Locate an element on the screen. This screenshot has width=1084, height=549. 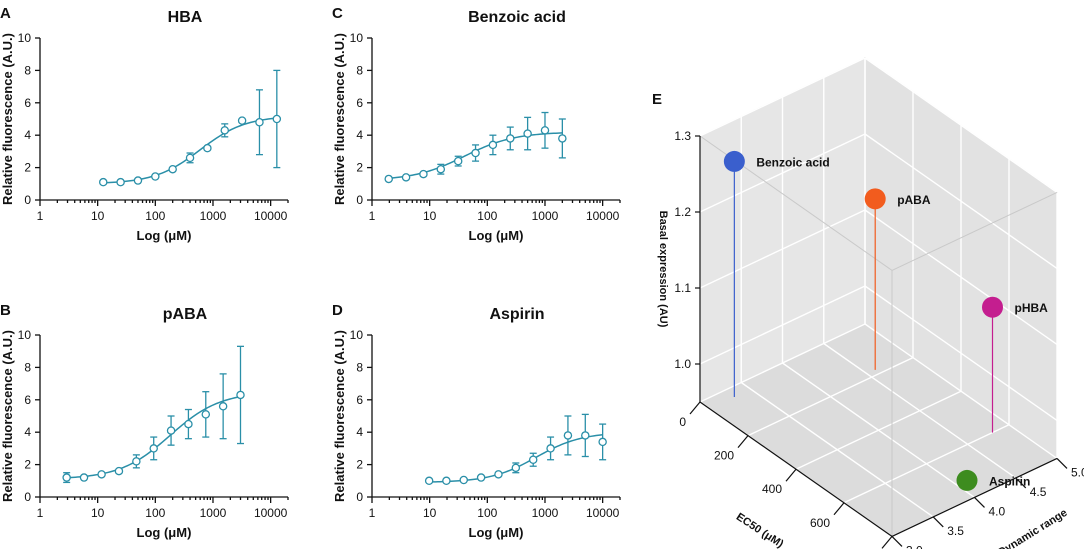
z-tick-label: 1.2 is located at coordinates (682, 212).